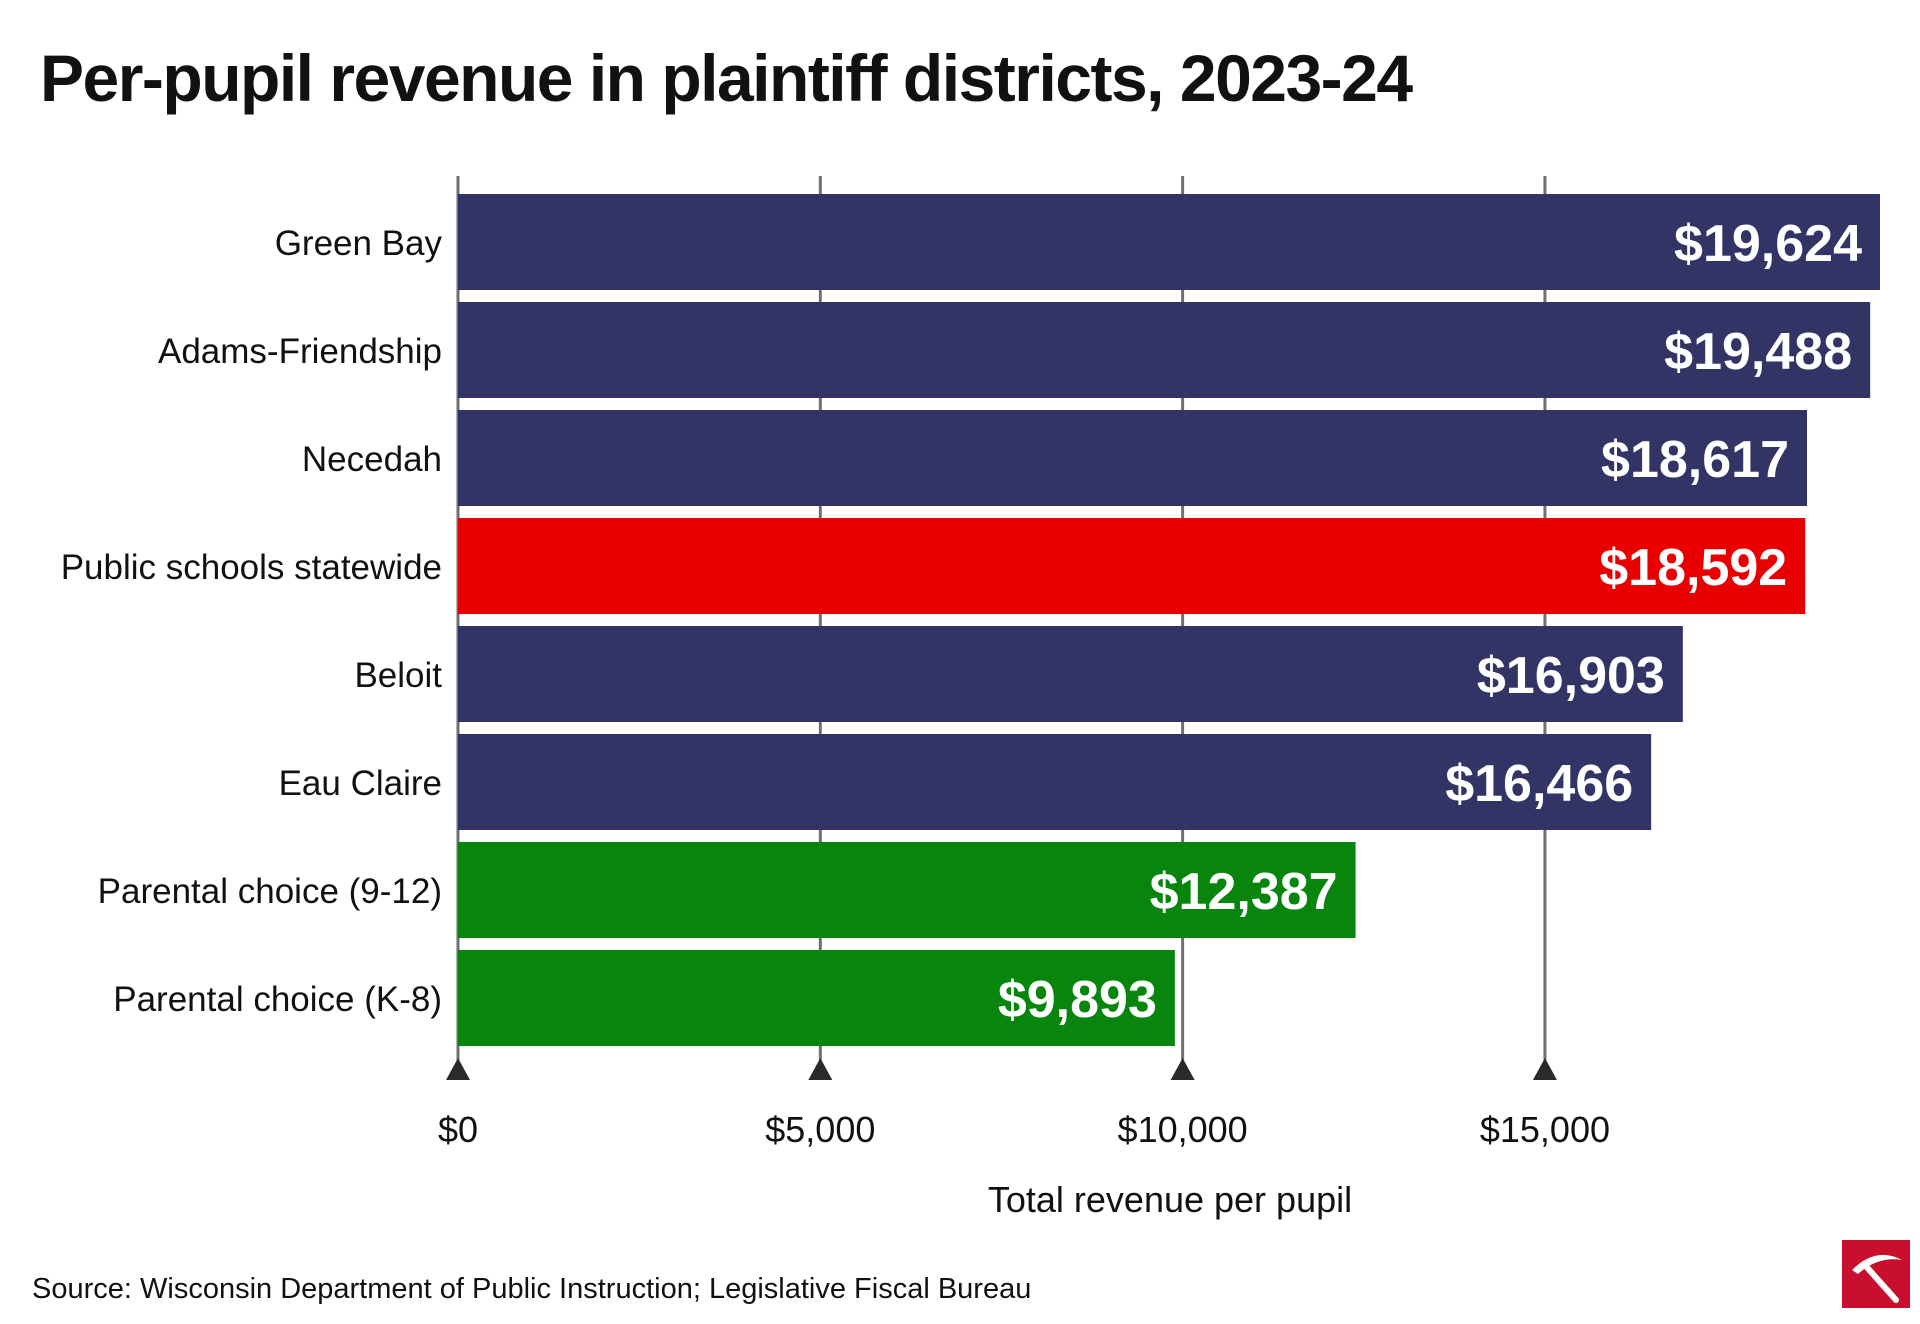  What do you see at coordinates (1539, 784) in the screenshot?
I see `bar-value-label: $16,466` at bounding box center [1539, 784].